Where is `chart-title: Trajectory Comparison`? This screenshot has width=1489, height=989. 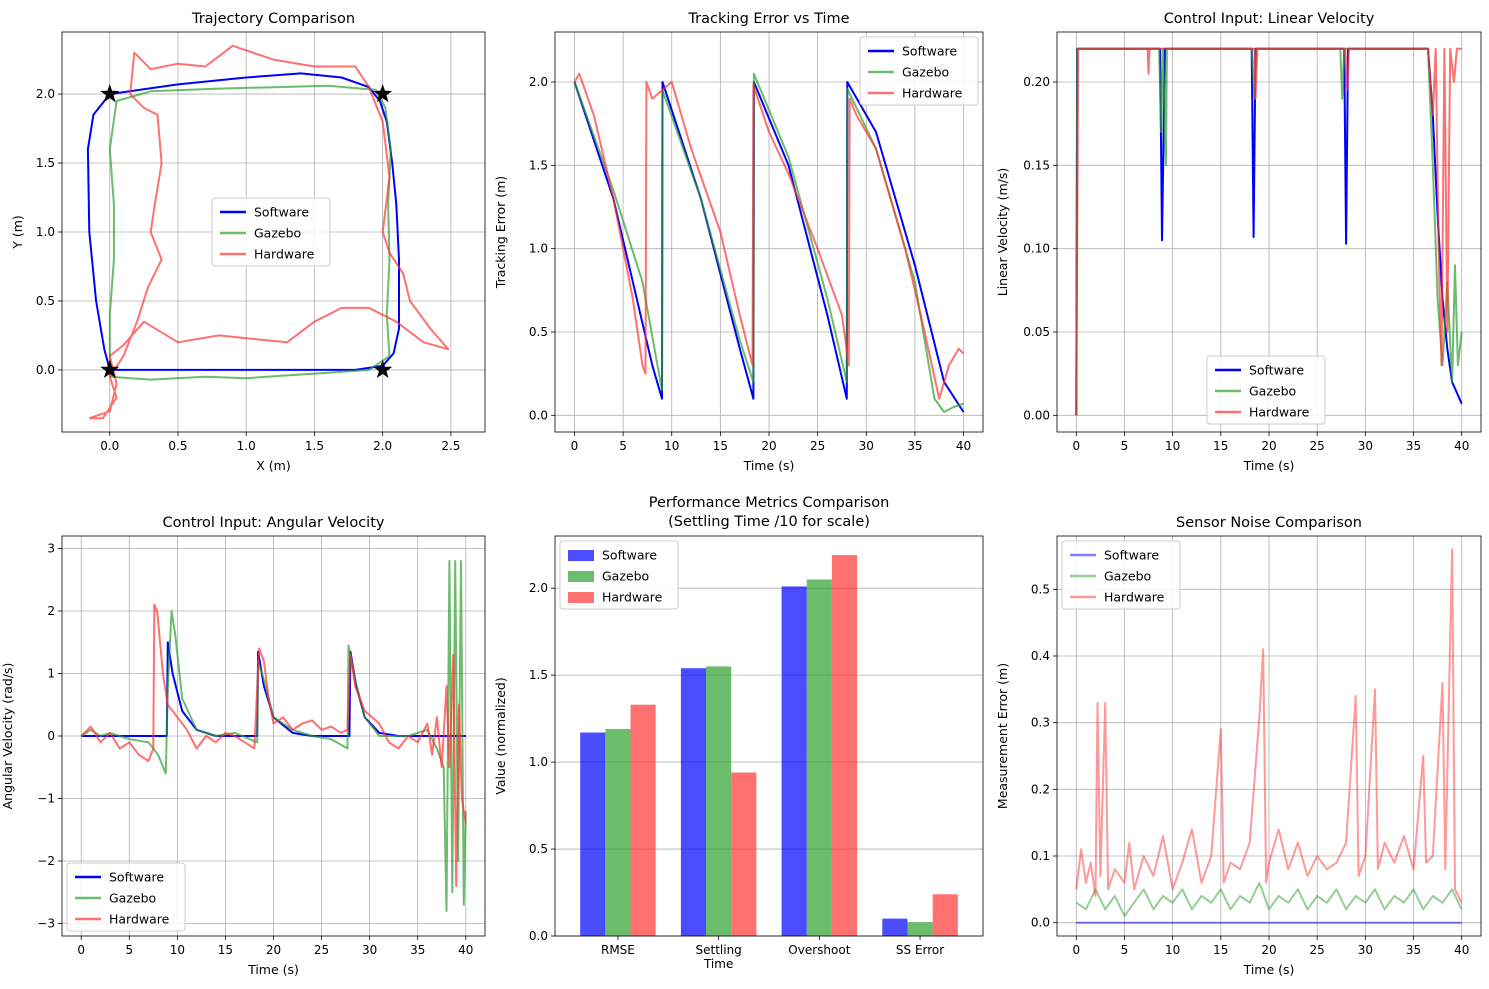
chart-title: Trajectory Comparison is located at coordinates (273, 19).